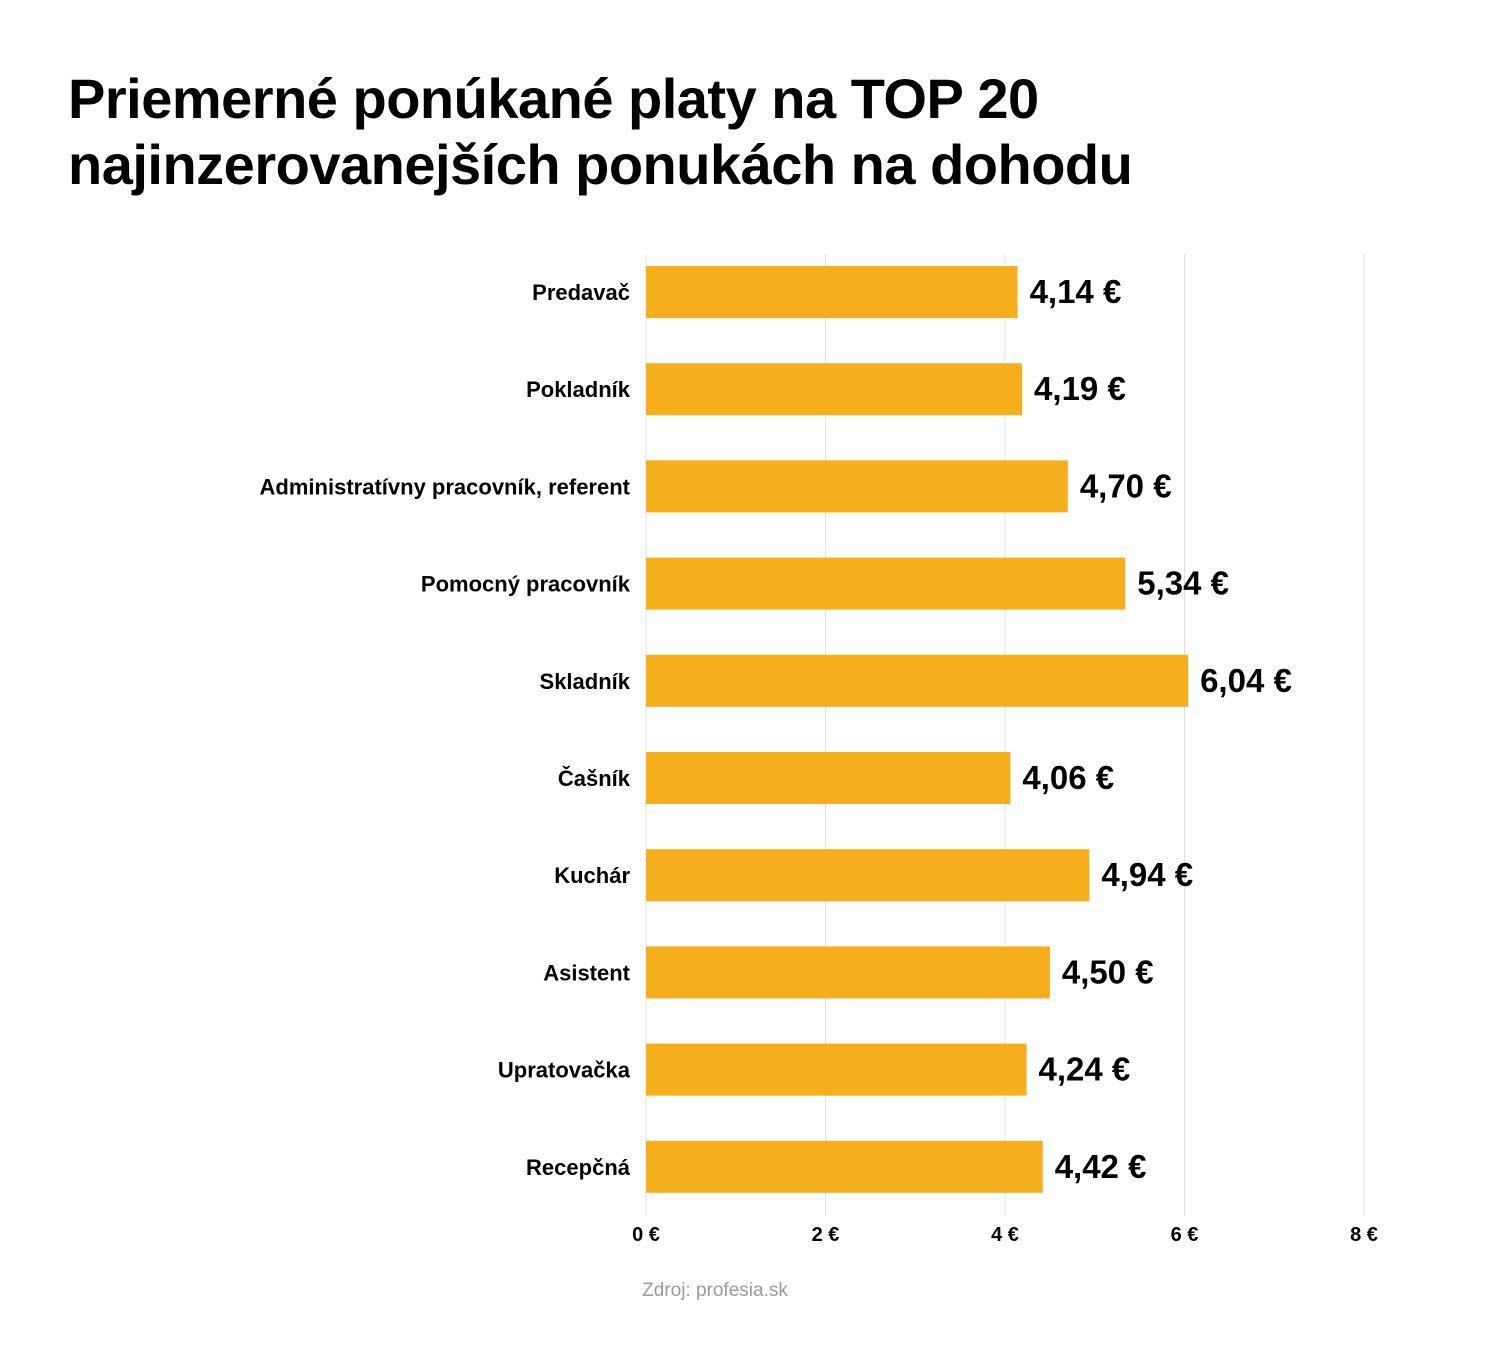  Describe the element at coordinates (586, 972) in the screenshot. I see `category-label: Asistent` at that location.